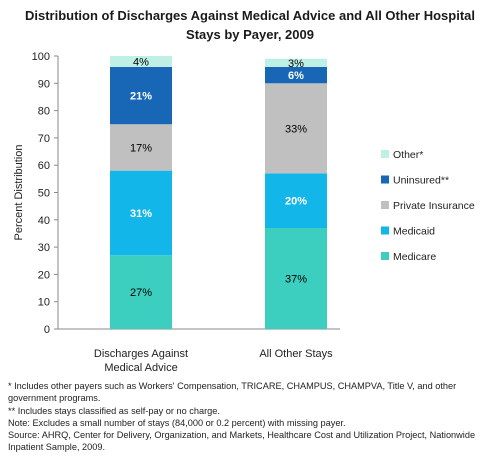  I want to click on data-label: 37%, so click(296, 279).